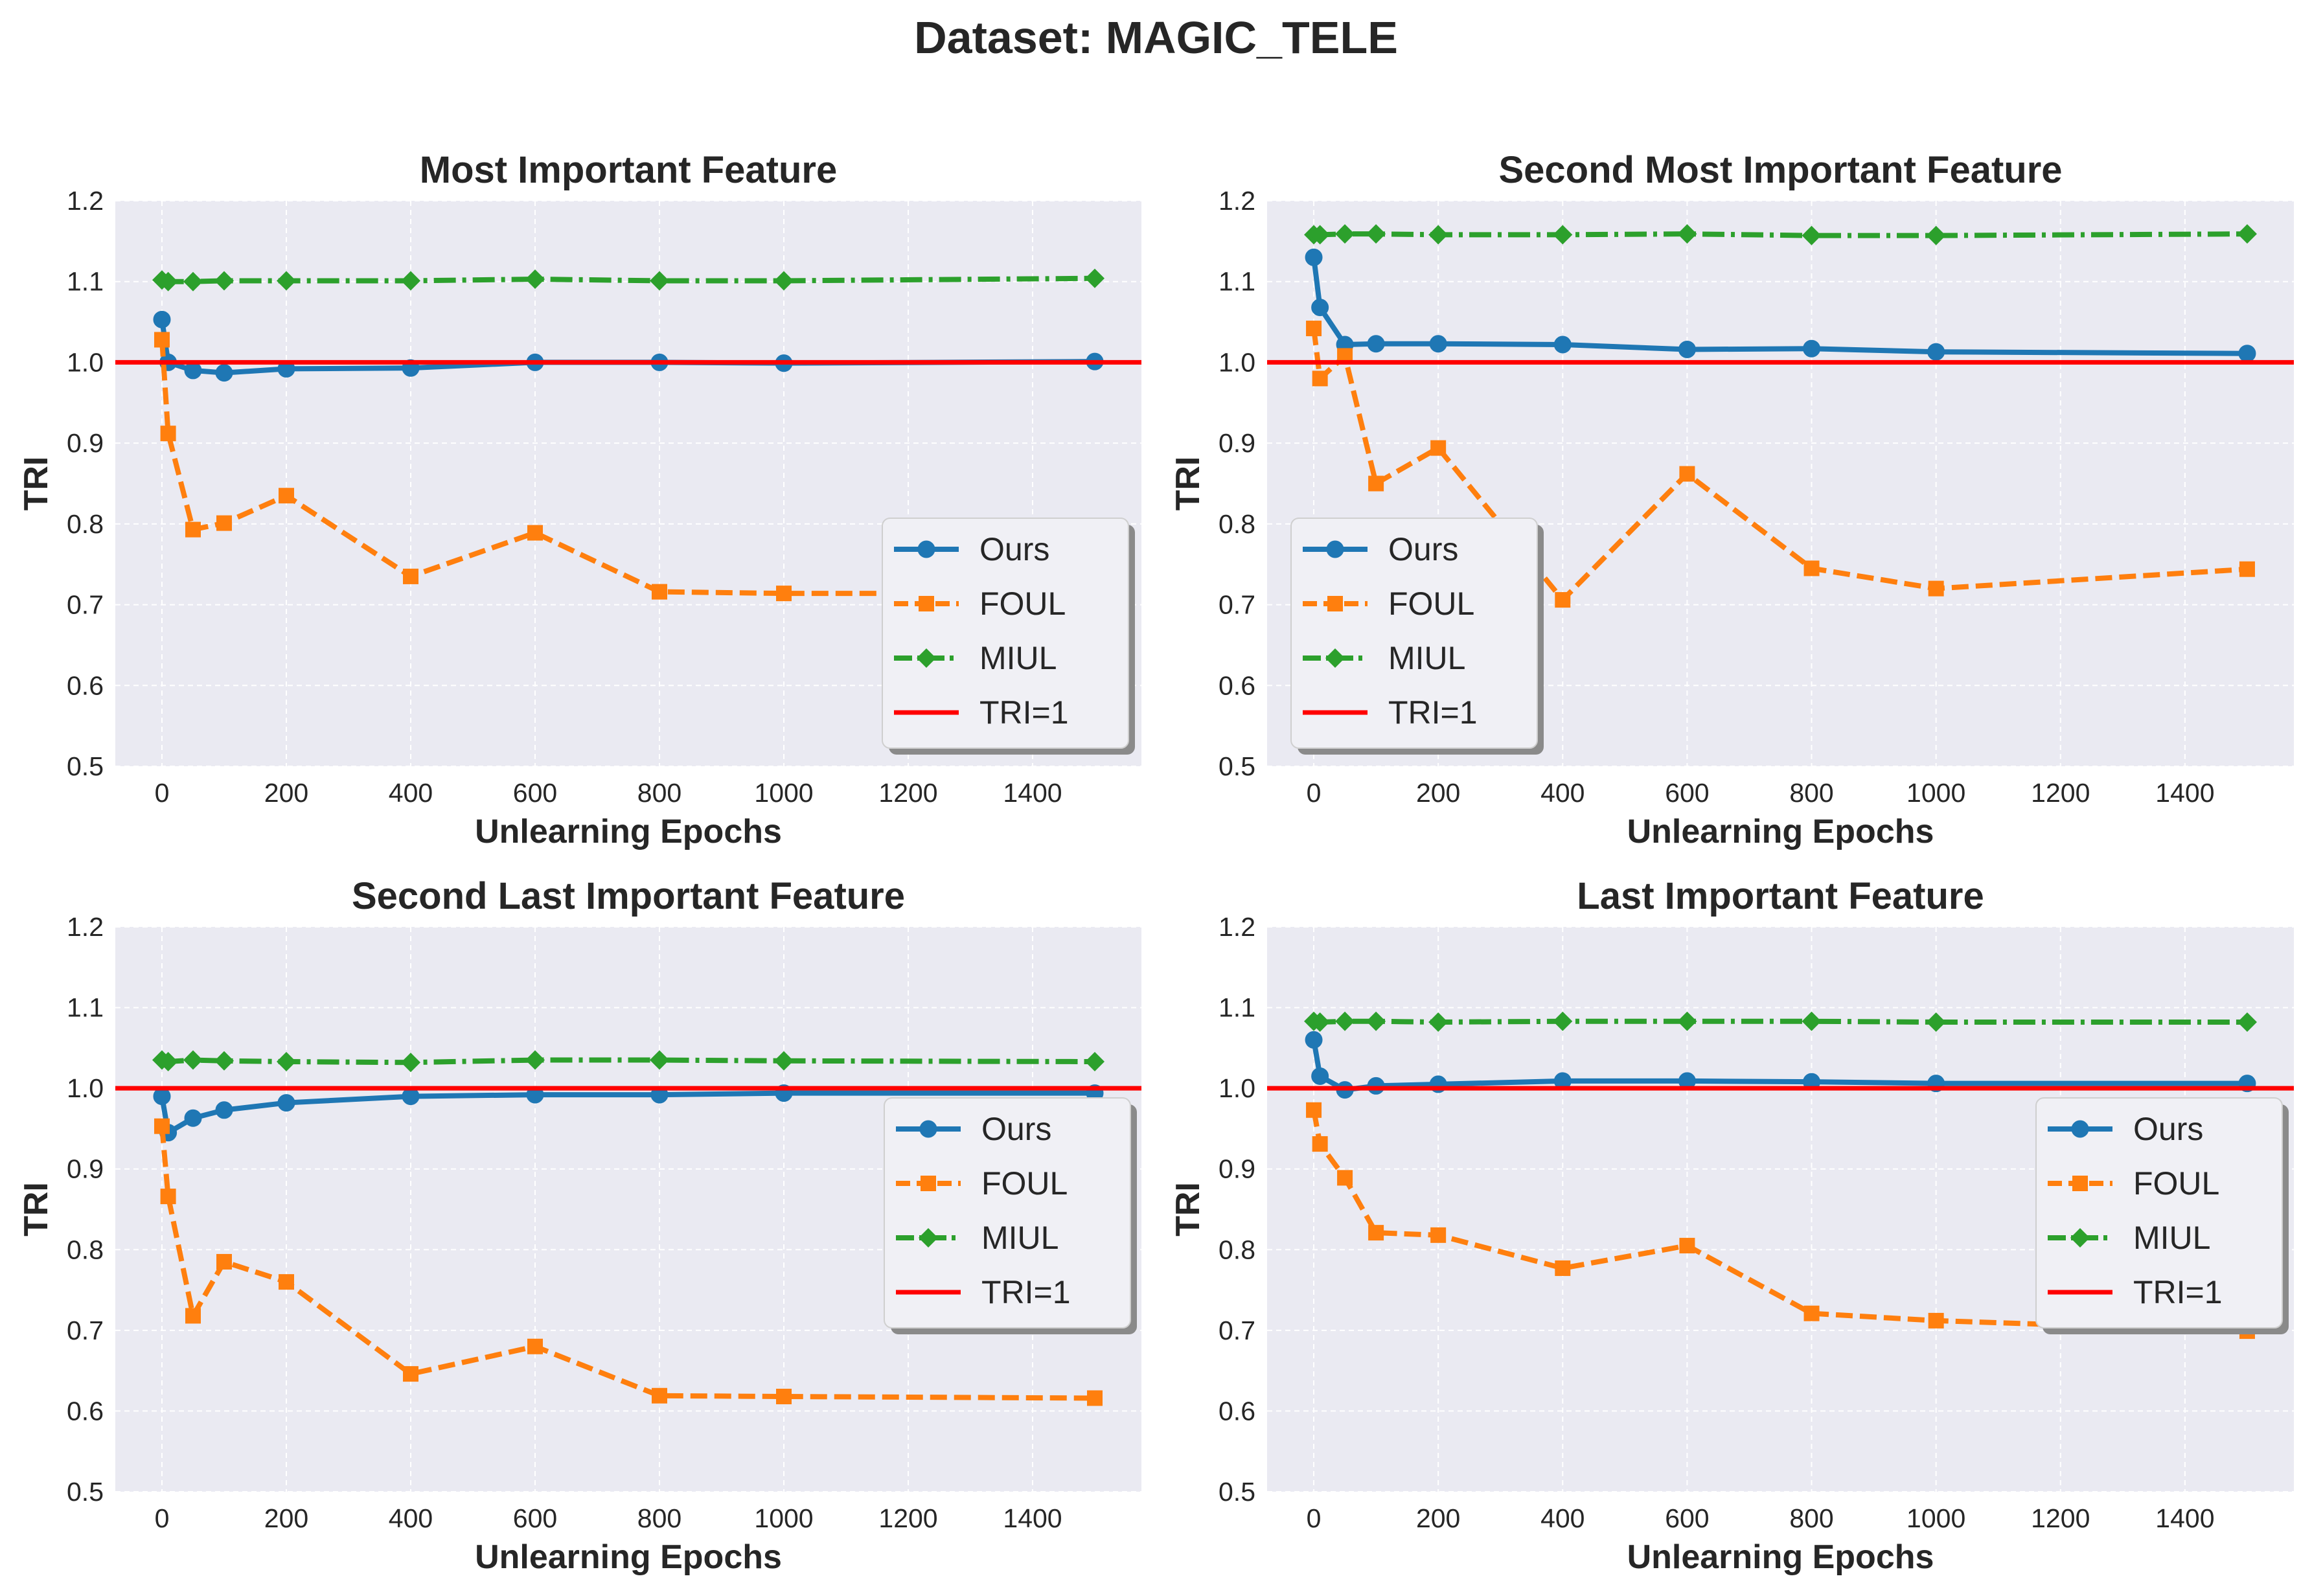 The width and height of the screenshot is (2312, 1596). I want to click on subplot-title: Last Important Feature, so click(1780, 896).